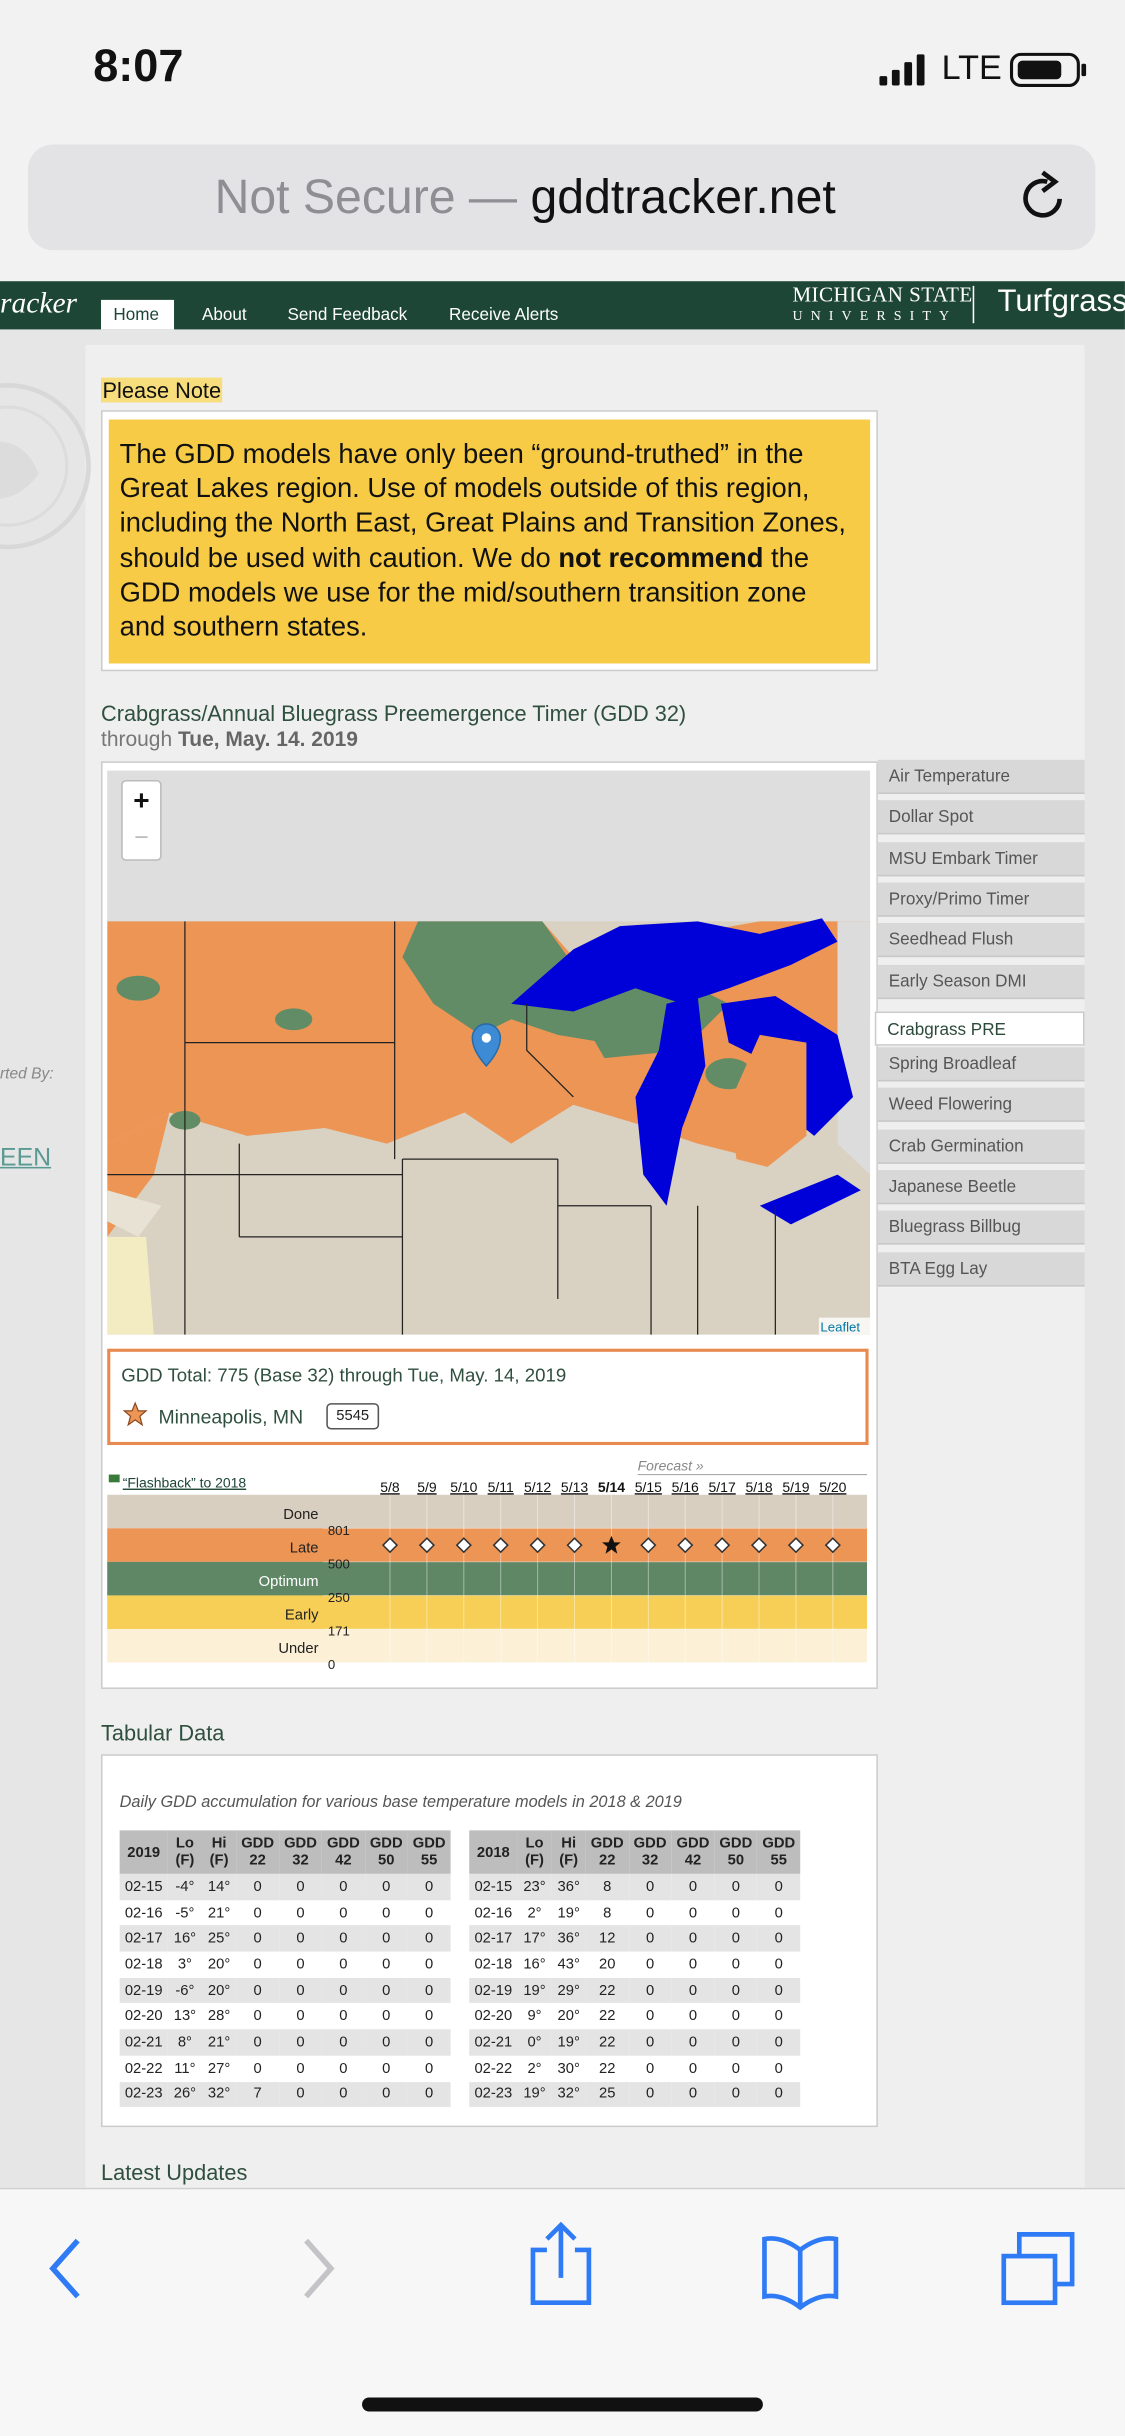 The height and width of the screenshot is (2436, 1125). Describe the element at coordinates (607, 1965) in the screenshot. I see `cell: 20` at that location.